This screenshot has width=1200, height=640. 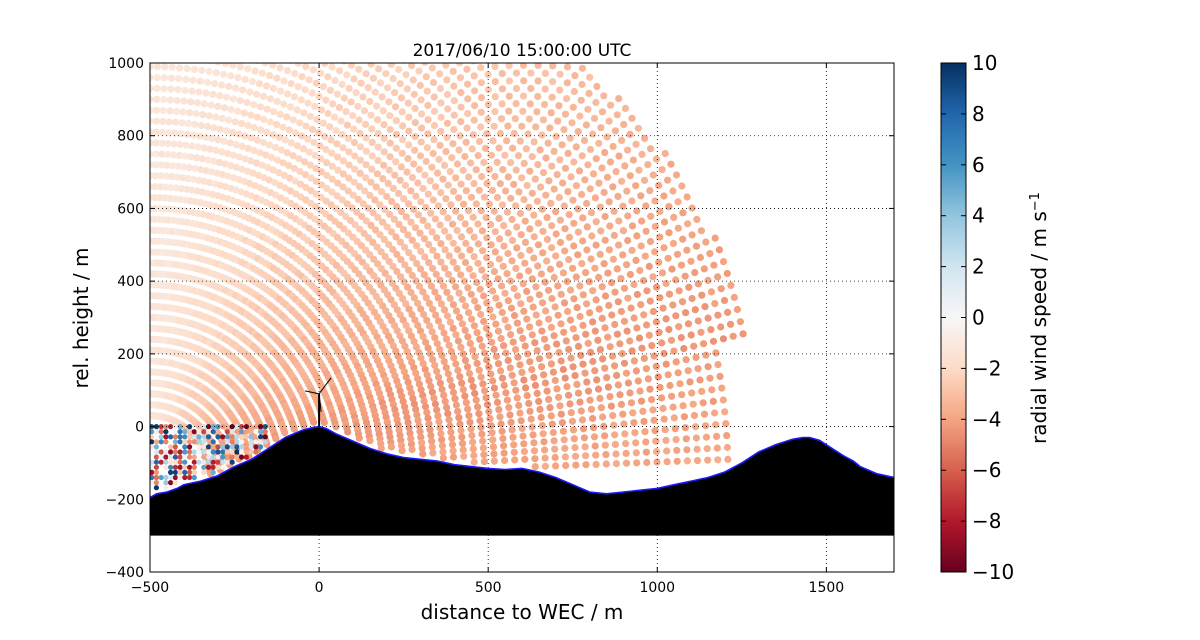 I want to click on x-tick-label: 1000, so click(x=657, y=588).